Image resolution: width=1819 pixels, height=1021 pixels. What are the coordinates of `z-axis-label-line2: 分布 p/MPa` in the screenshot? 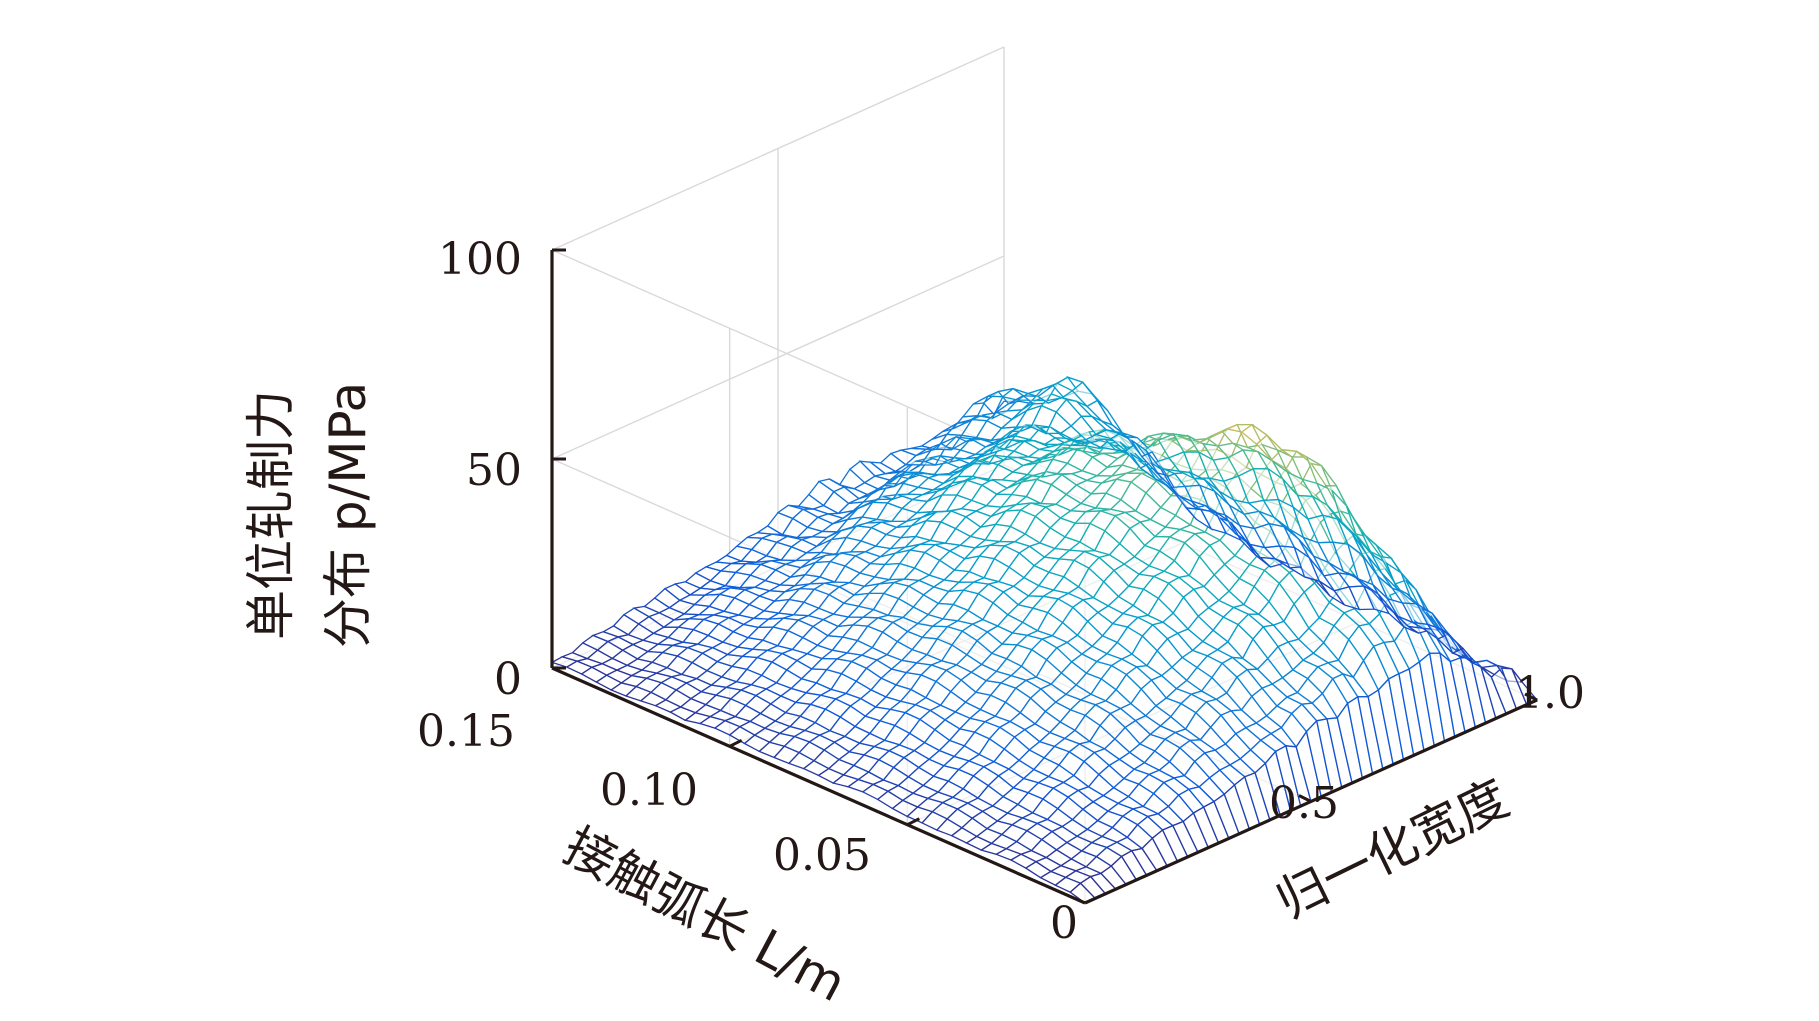 It's located at (348, 515).